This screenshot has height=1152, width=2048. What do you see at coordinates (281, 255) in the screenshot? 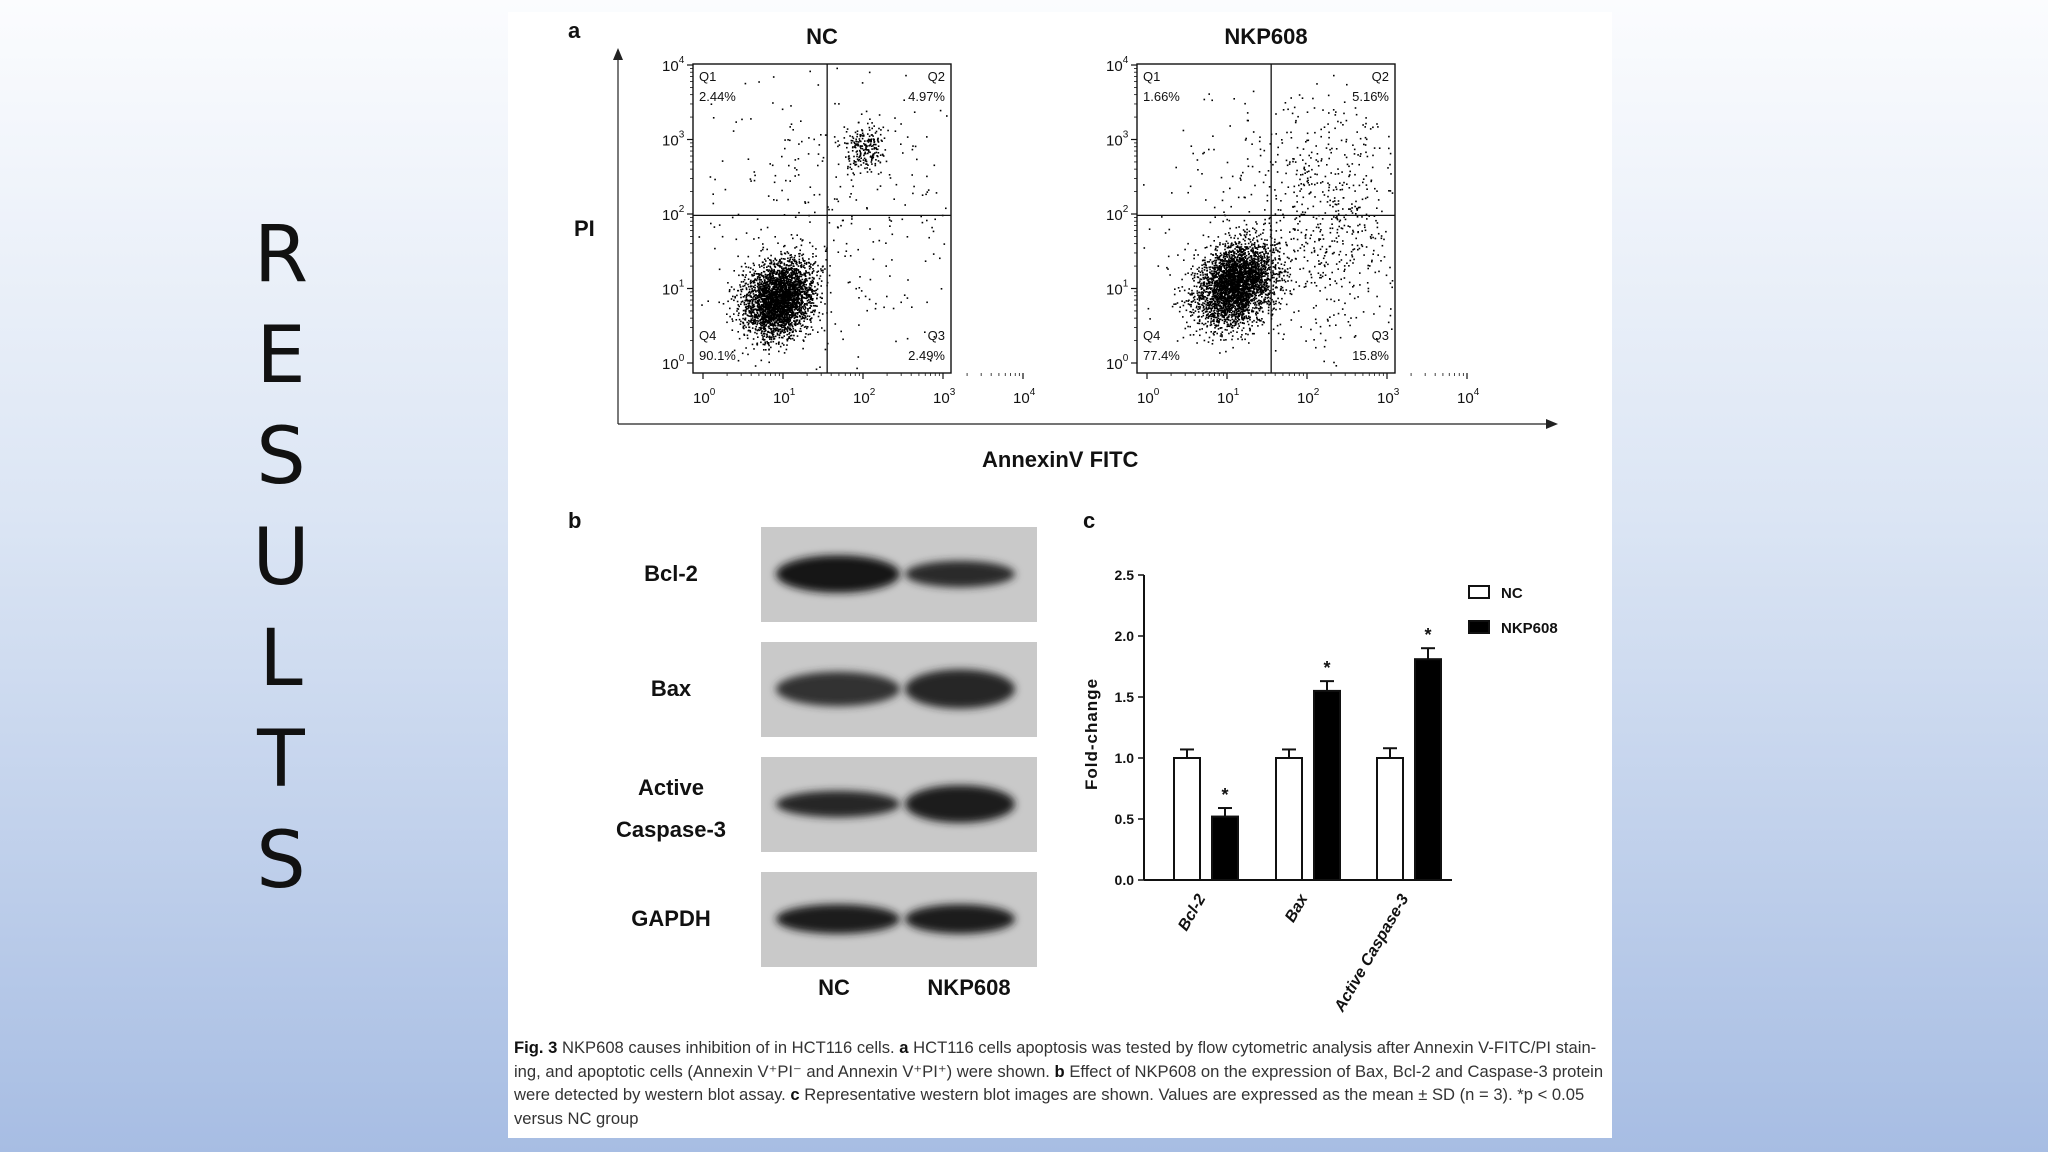
I see `title-letter: R` at bounding box center [281, 255].